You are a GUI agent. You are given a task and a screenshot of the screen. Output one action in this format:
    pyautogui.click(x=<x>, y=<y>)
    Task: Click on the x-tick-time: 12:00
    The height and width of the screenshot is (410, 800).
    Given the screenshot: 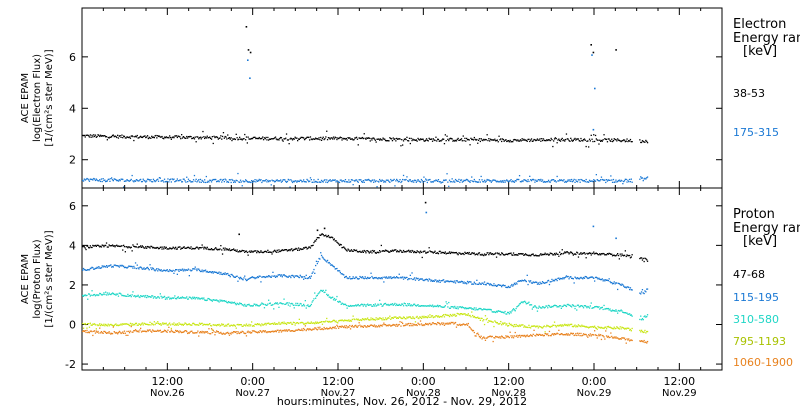 What is the action you would take?
    pyautogui.click(x=679, y=381)
    